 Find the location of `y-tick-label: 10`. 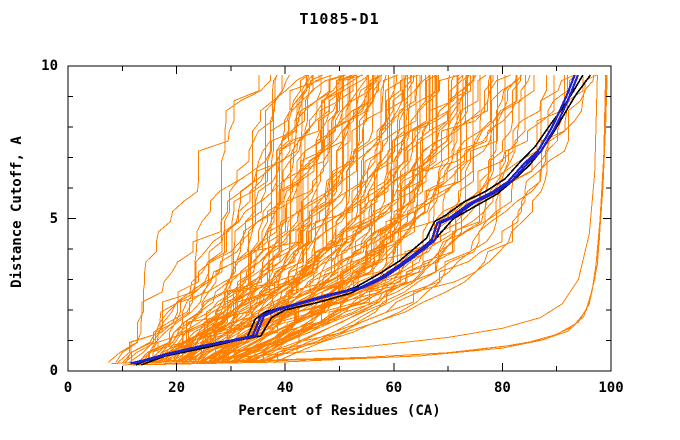

y-tick-label: 10 is located at coordinates (49, 66).